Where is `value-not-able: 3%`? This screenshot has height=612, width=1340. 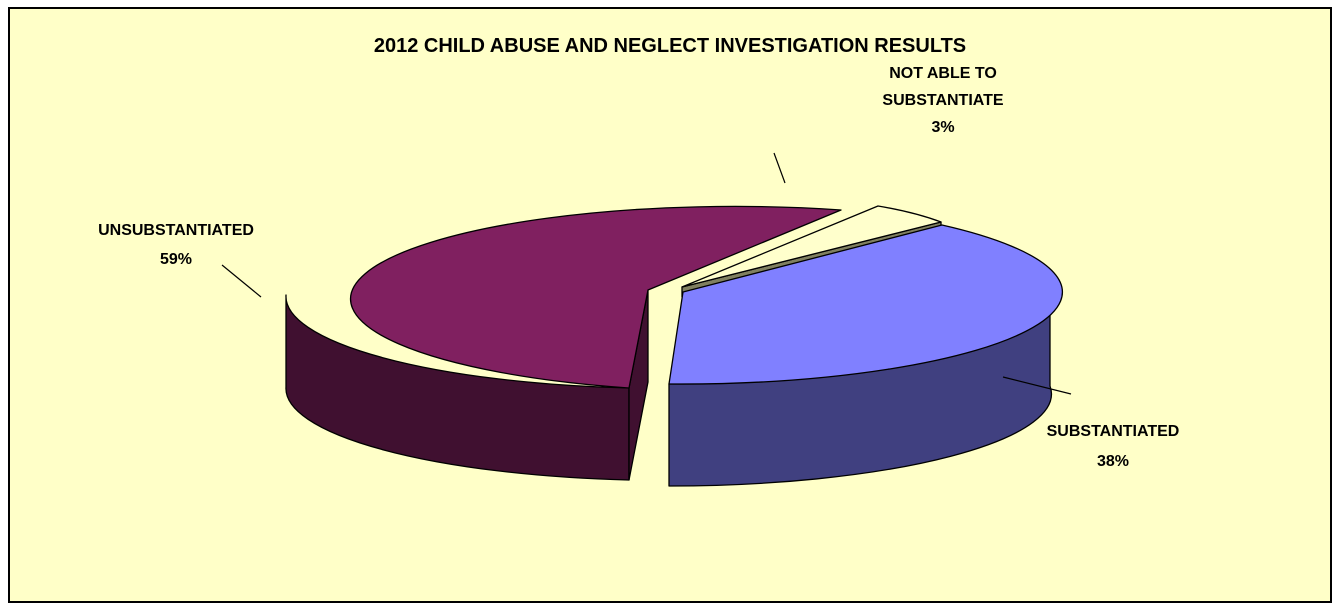 value-not-able: 3% is located at coordinates (942, 127).